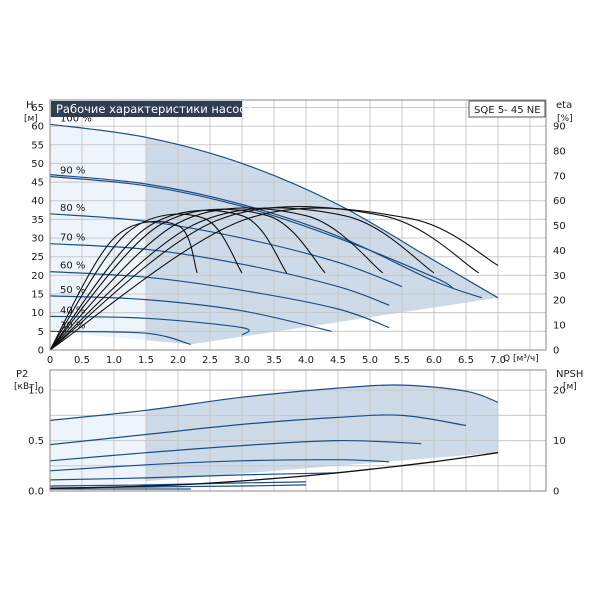  I want to click on power-operating-shade, so click(322, 433).